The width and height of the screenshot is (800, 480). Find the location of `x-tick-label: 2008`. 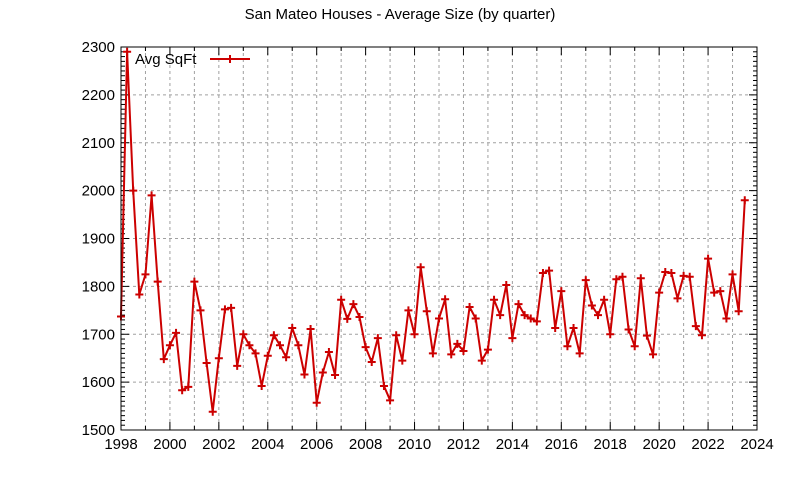

x-tick-label: 2008 is located at coordinates (365, 444).